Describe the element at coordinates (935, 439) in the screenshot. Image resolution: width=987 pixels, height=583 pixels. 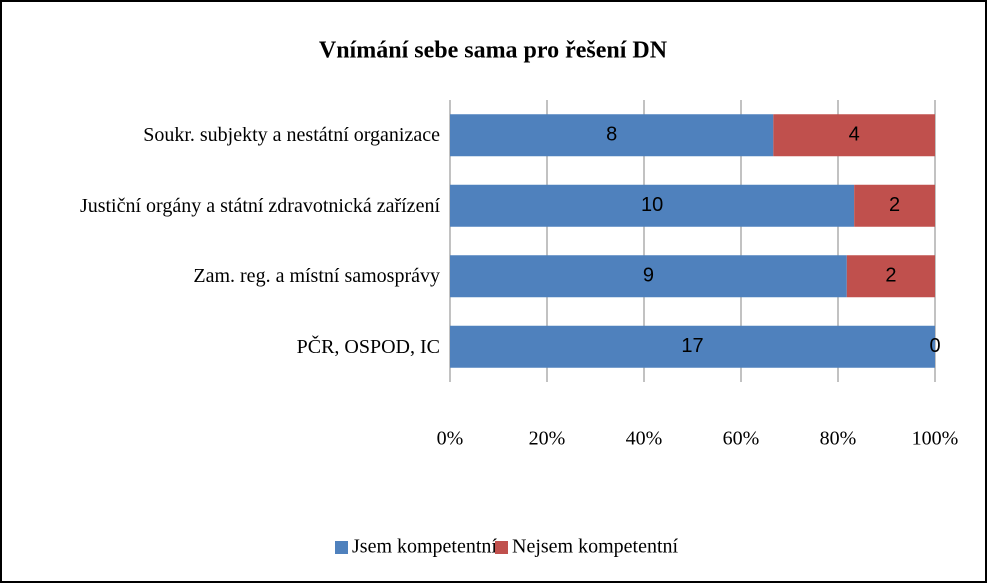
I see `x-tick-label: 100%` at that location.